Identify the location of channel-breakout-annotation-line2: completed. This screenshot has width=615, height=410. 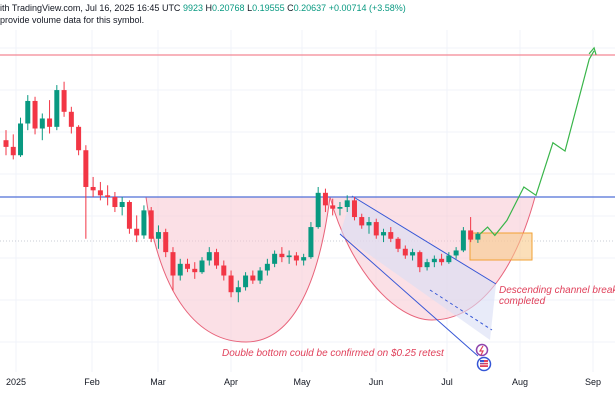
(522, 301).